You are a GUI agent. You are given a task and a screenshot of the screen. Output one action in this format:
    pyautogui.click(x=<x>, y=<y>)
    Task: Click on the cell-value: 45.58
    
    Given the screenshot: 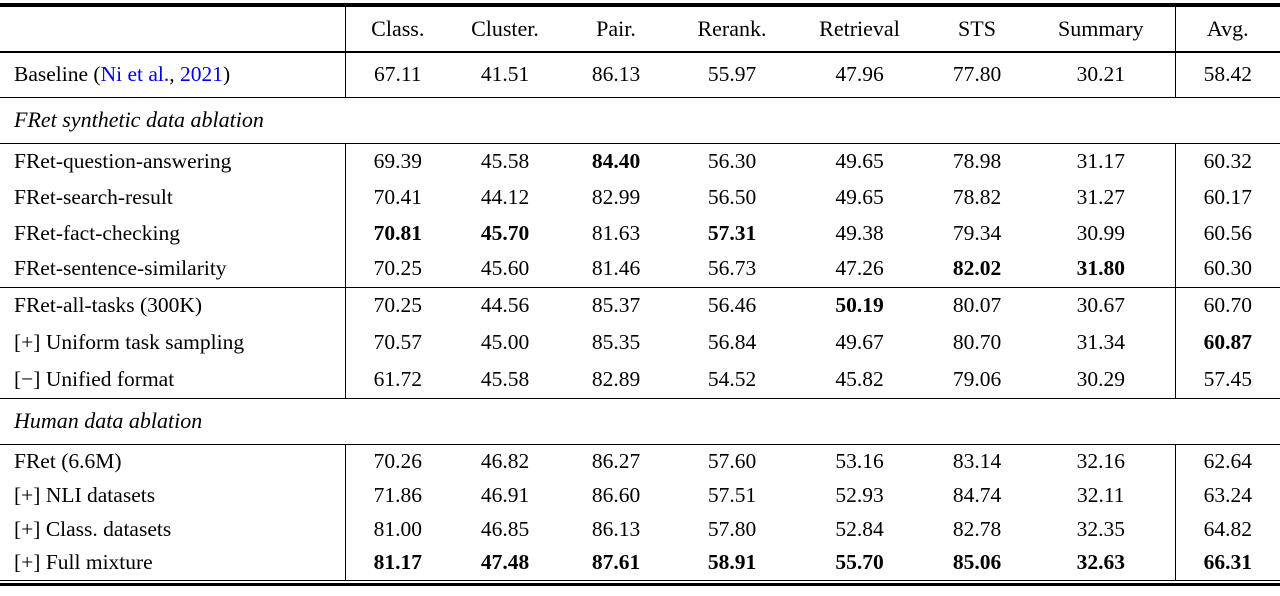 What is the action you would take?
    pyautogui.click(x=505, y=378)
    